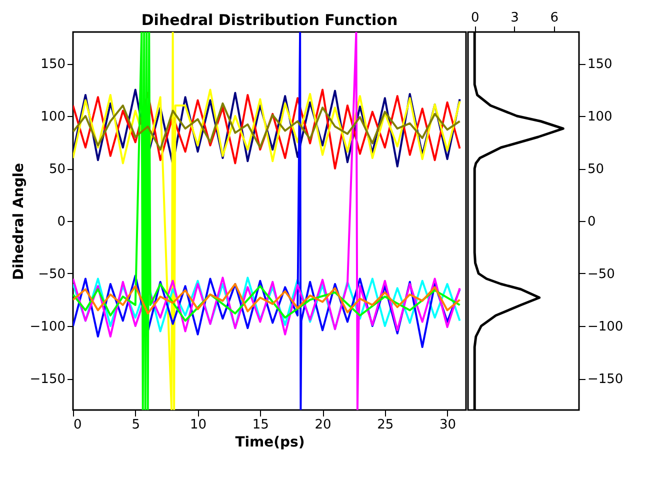 The image size is (651, 493). I want to click on x-tick-label: 3, so click(514, 18).